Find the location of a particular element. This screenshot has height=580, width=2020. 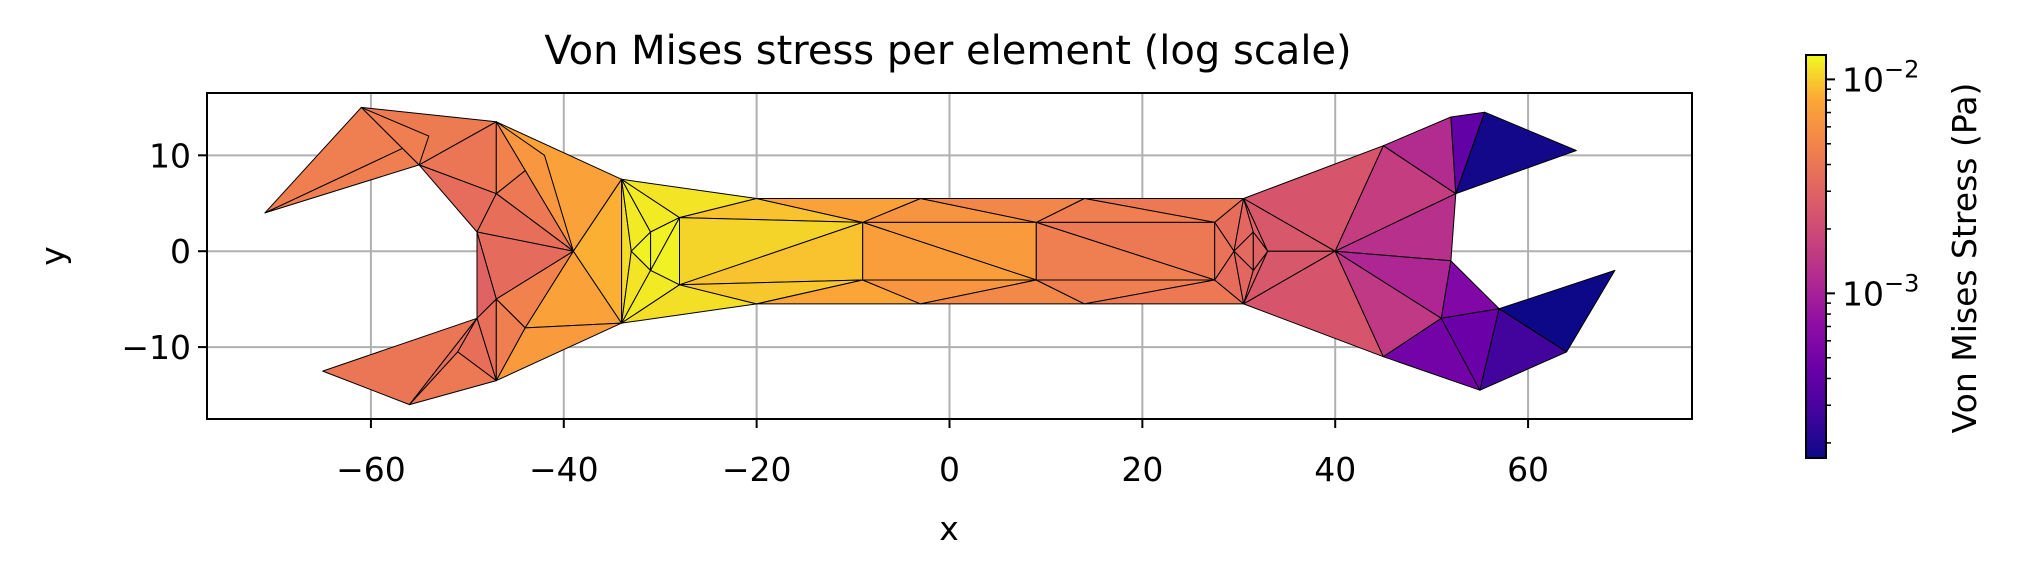

x-tick-label: −60 is located at coordinates (371, 469).